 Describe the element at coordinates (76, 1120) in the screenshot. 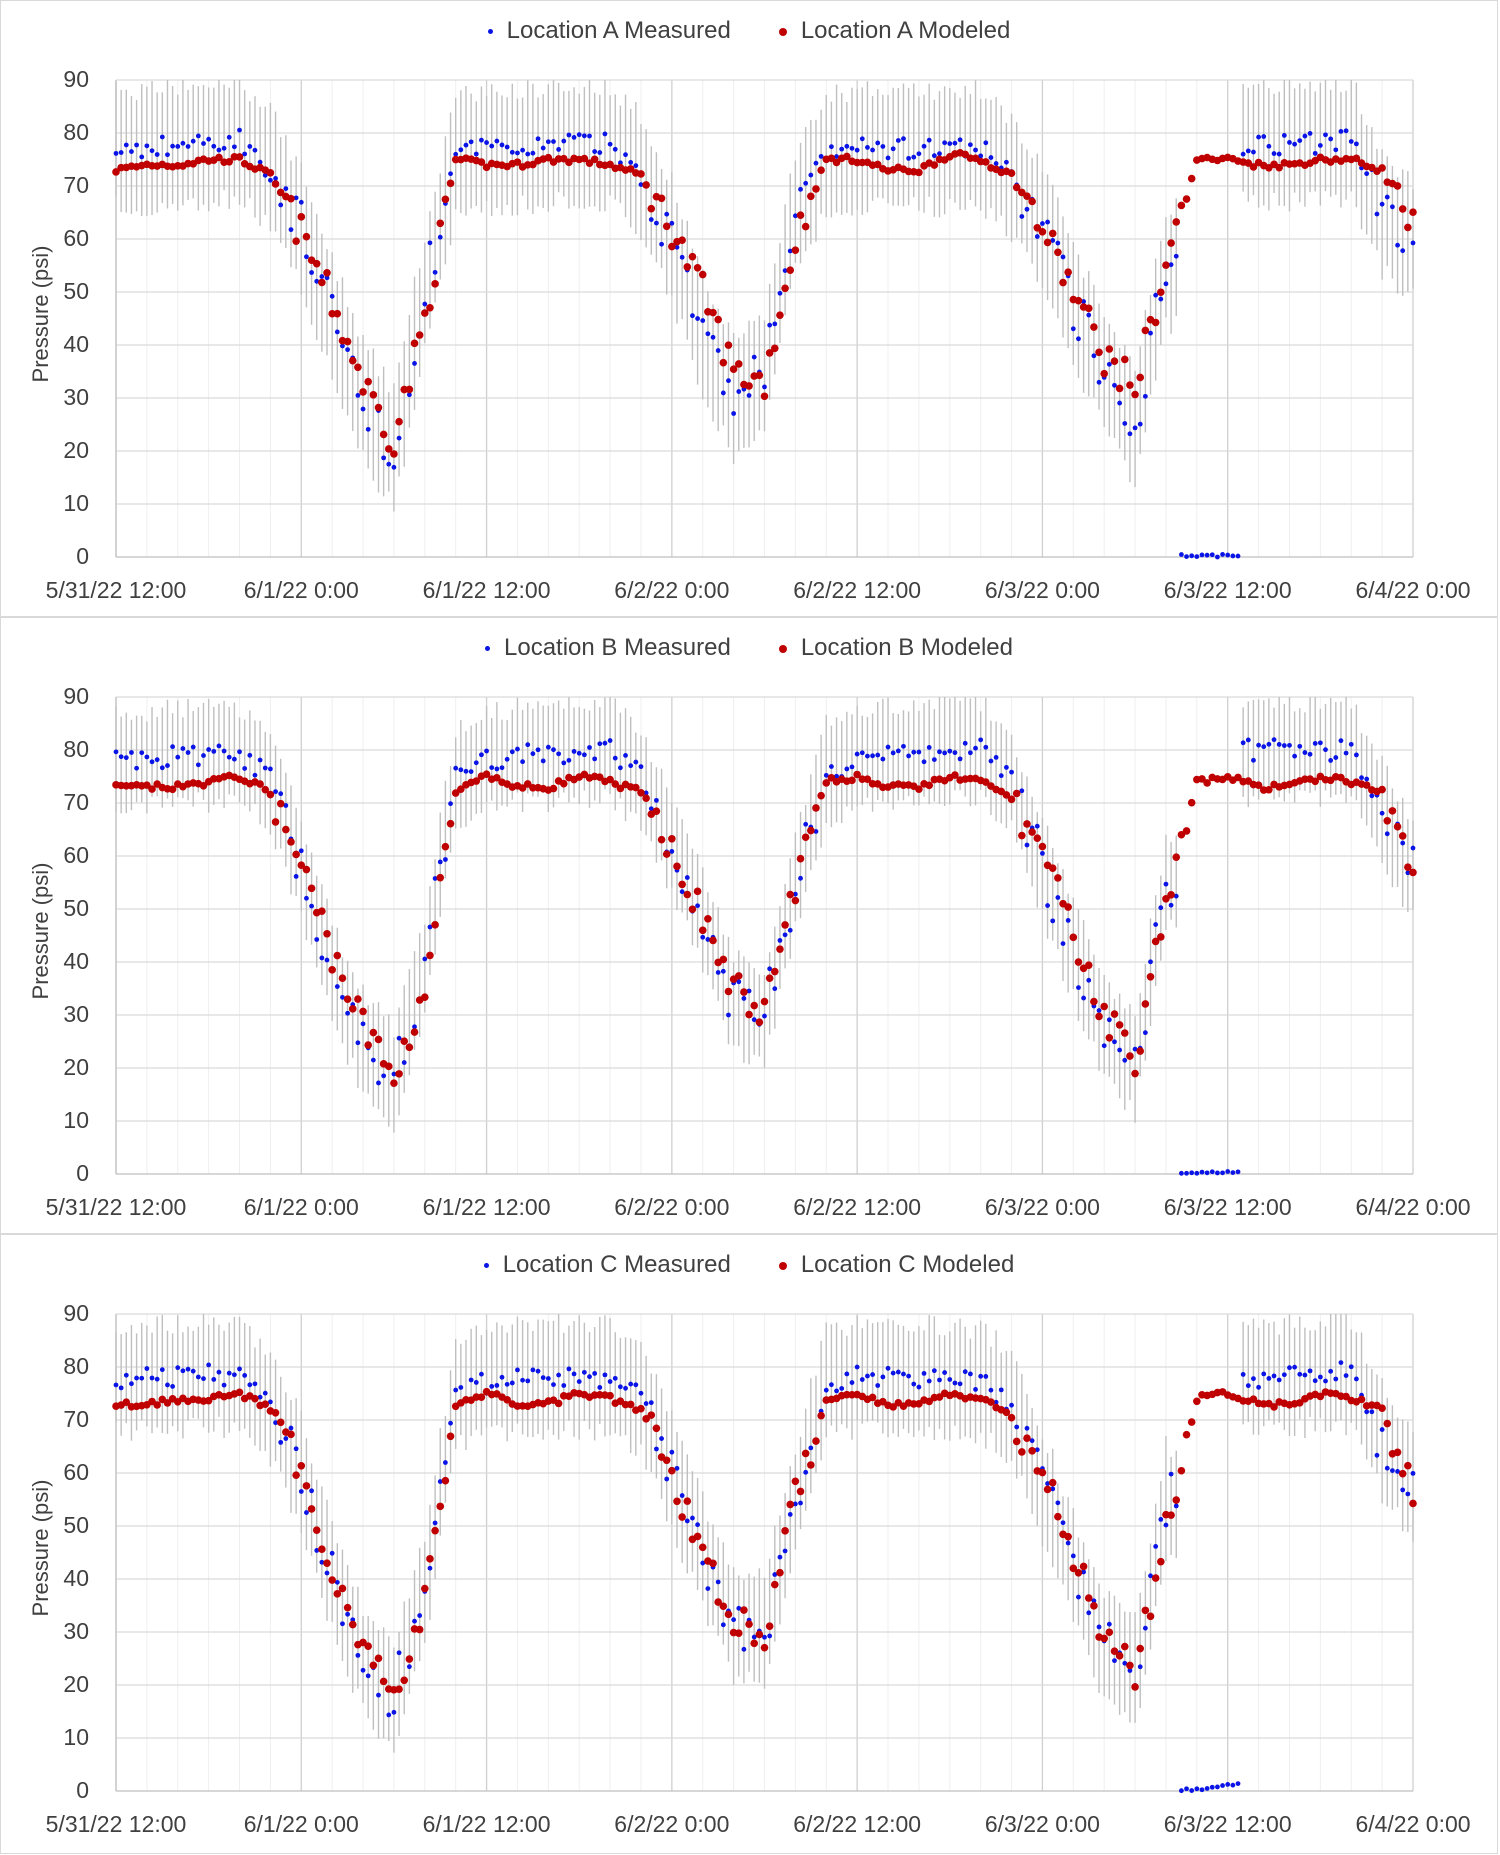

I see `y-tick-label: 10` at that location.